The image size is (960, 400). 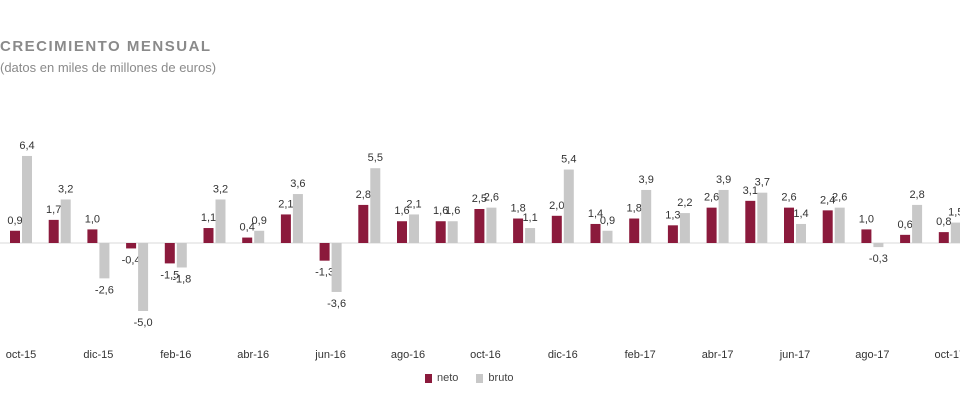 I want to click on data-label-bruto: -0,3, so click(x=878, y=259).